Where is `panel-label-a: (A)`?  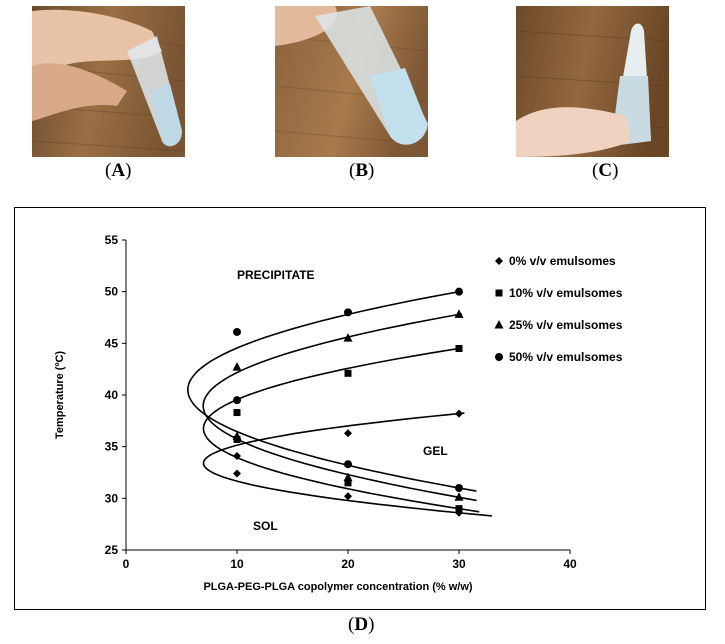 panel-label-a: (A) is located at coordinates (118, 170).